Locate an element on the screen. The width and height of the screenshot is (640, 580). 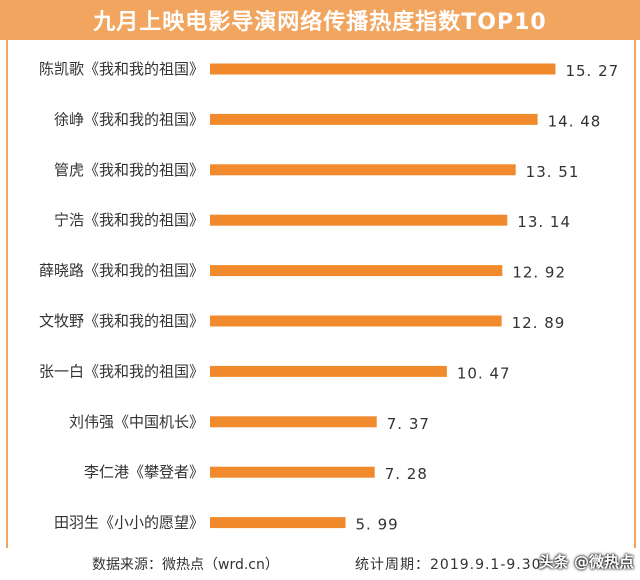
data-source: 数据来源：微热点（wrd.cn） is located at coordinates (185, 565).